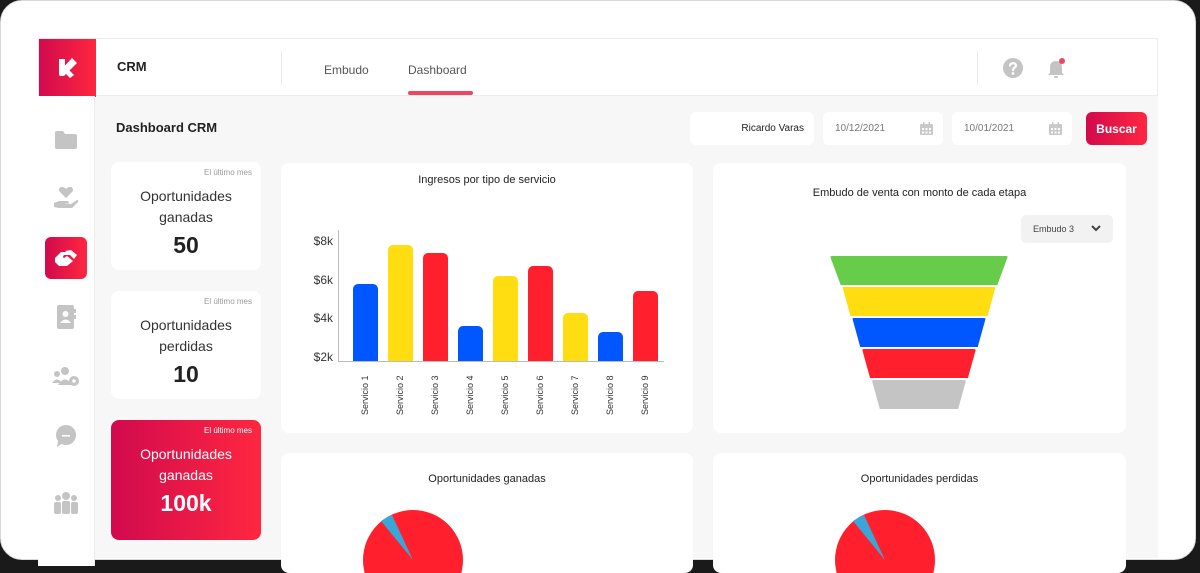 The width and height of the screenshot is (1200, 573). I want to click on tab-dashboard: Dashboard, so click(437, 70).